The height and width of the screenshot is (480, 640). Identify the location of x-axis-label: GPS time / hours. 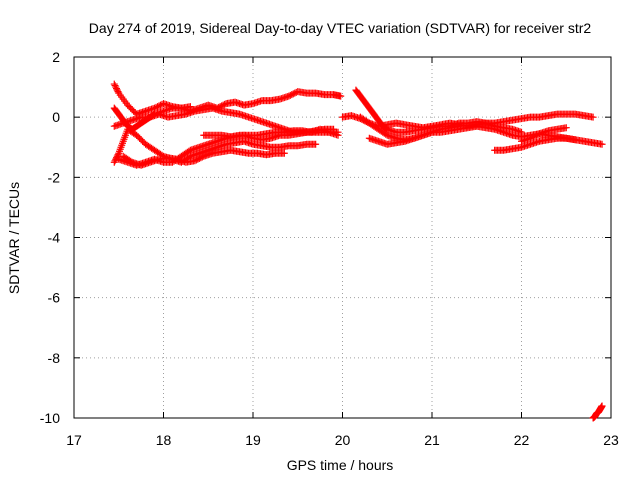
(340, 465).